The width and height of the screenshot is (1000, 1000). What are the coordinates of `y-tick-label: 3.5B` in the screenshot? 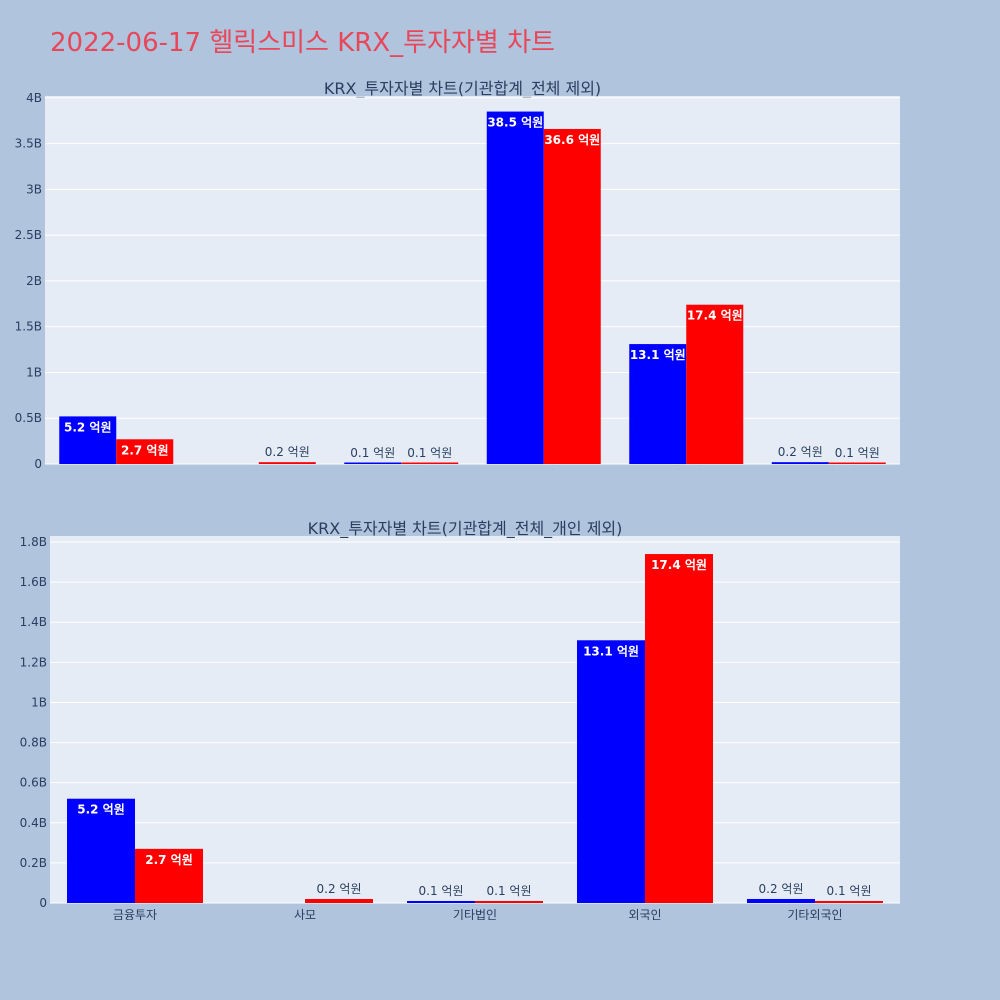 It's located at (28, 144).